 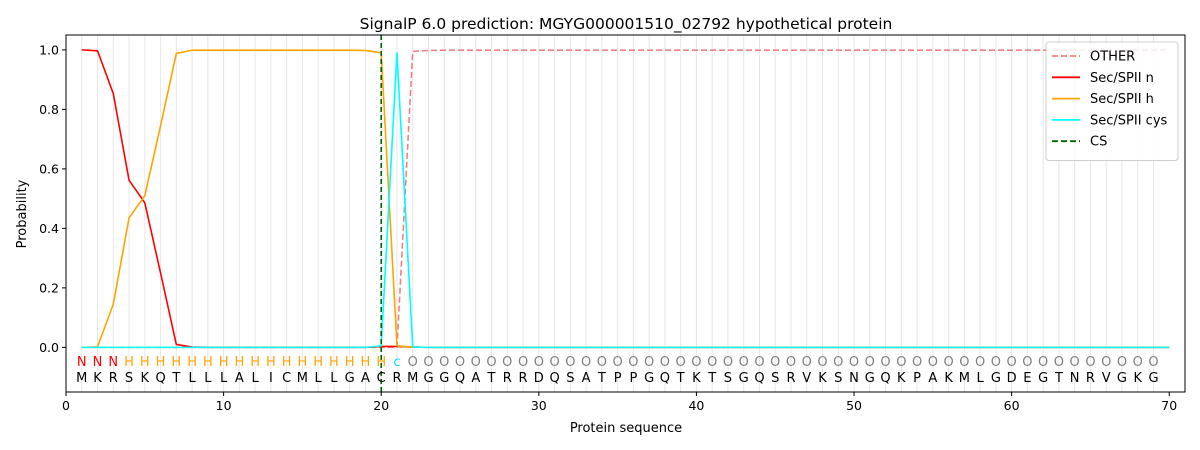 I want to click on residue-letter: D, so click(x=539, y=378).